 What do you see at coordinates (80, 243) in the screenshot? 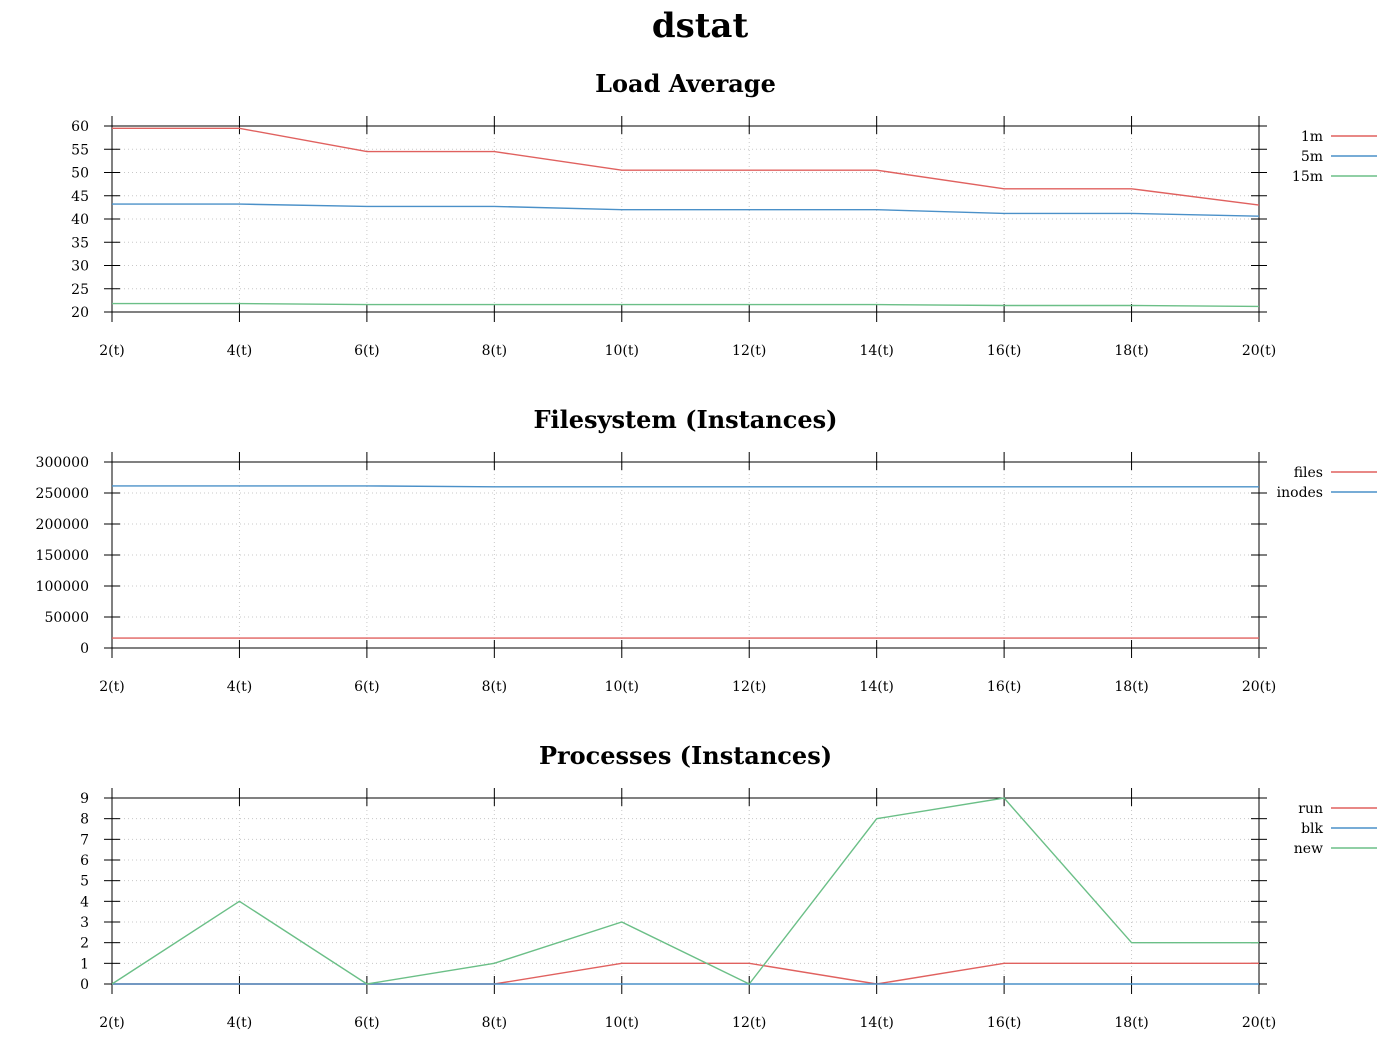
I see `y-tick-label: 35` at bounding box center [80, 243].